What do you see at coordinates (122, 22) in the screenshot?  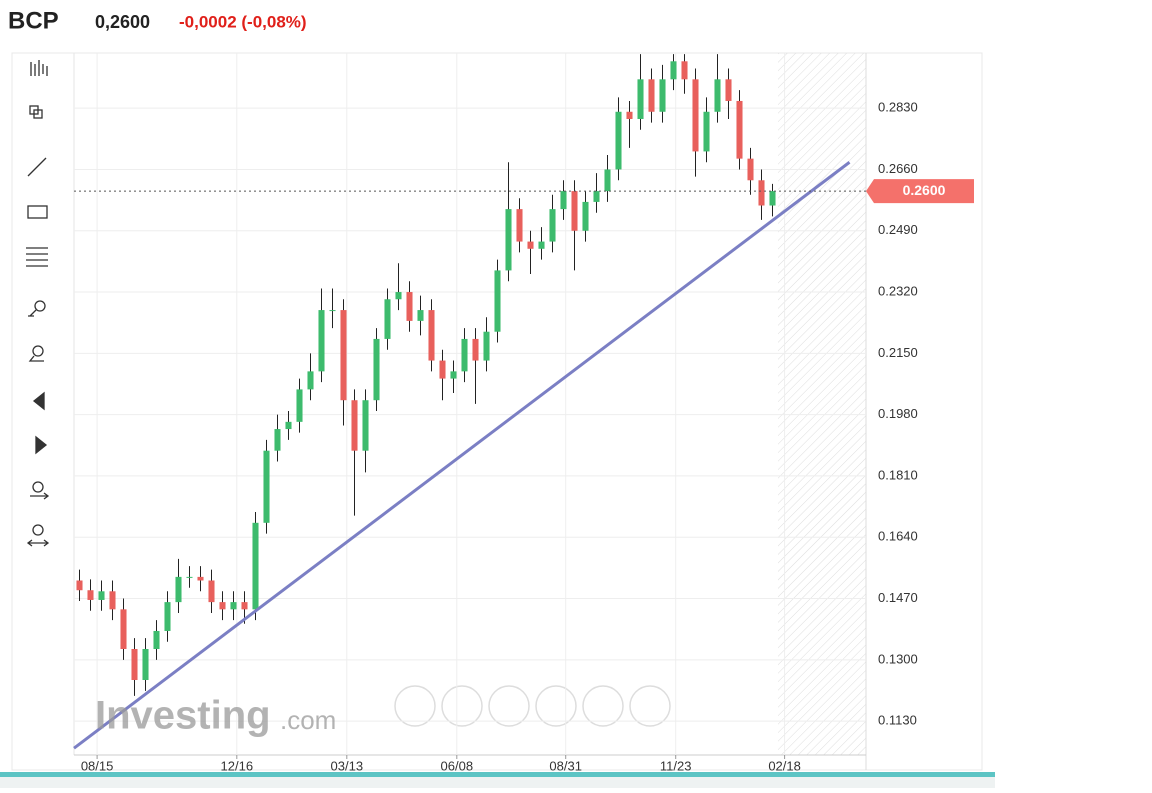 I see `price: 0,2600` at bounding box center [122, 22].